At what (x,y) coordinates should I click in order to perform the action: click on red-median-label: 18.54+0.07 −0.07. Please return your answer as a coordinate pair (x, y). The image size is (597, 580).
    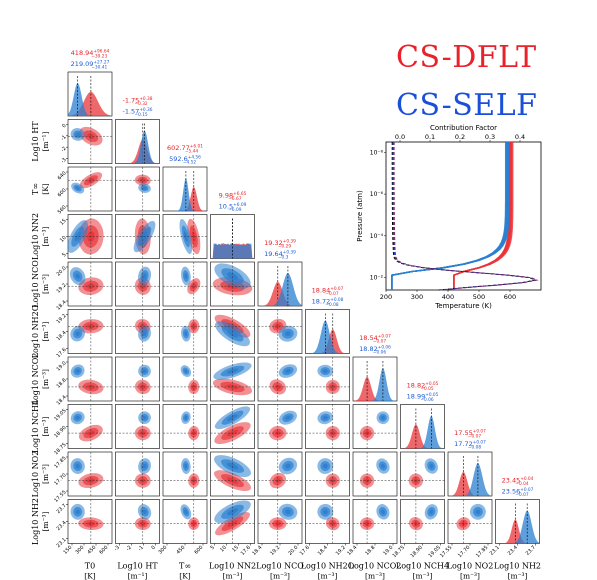
    Looking at the image, I should click on (375, 339).